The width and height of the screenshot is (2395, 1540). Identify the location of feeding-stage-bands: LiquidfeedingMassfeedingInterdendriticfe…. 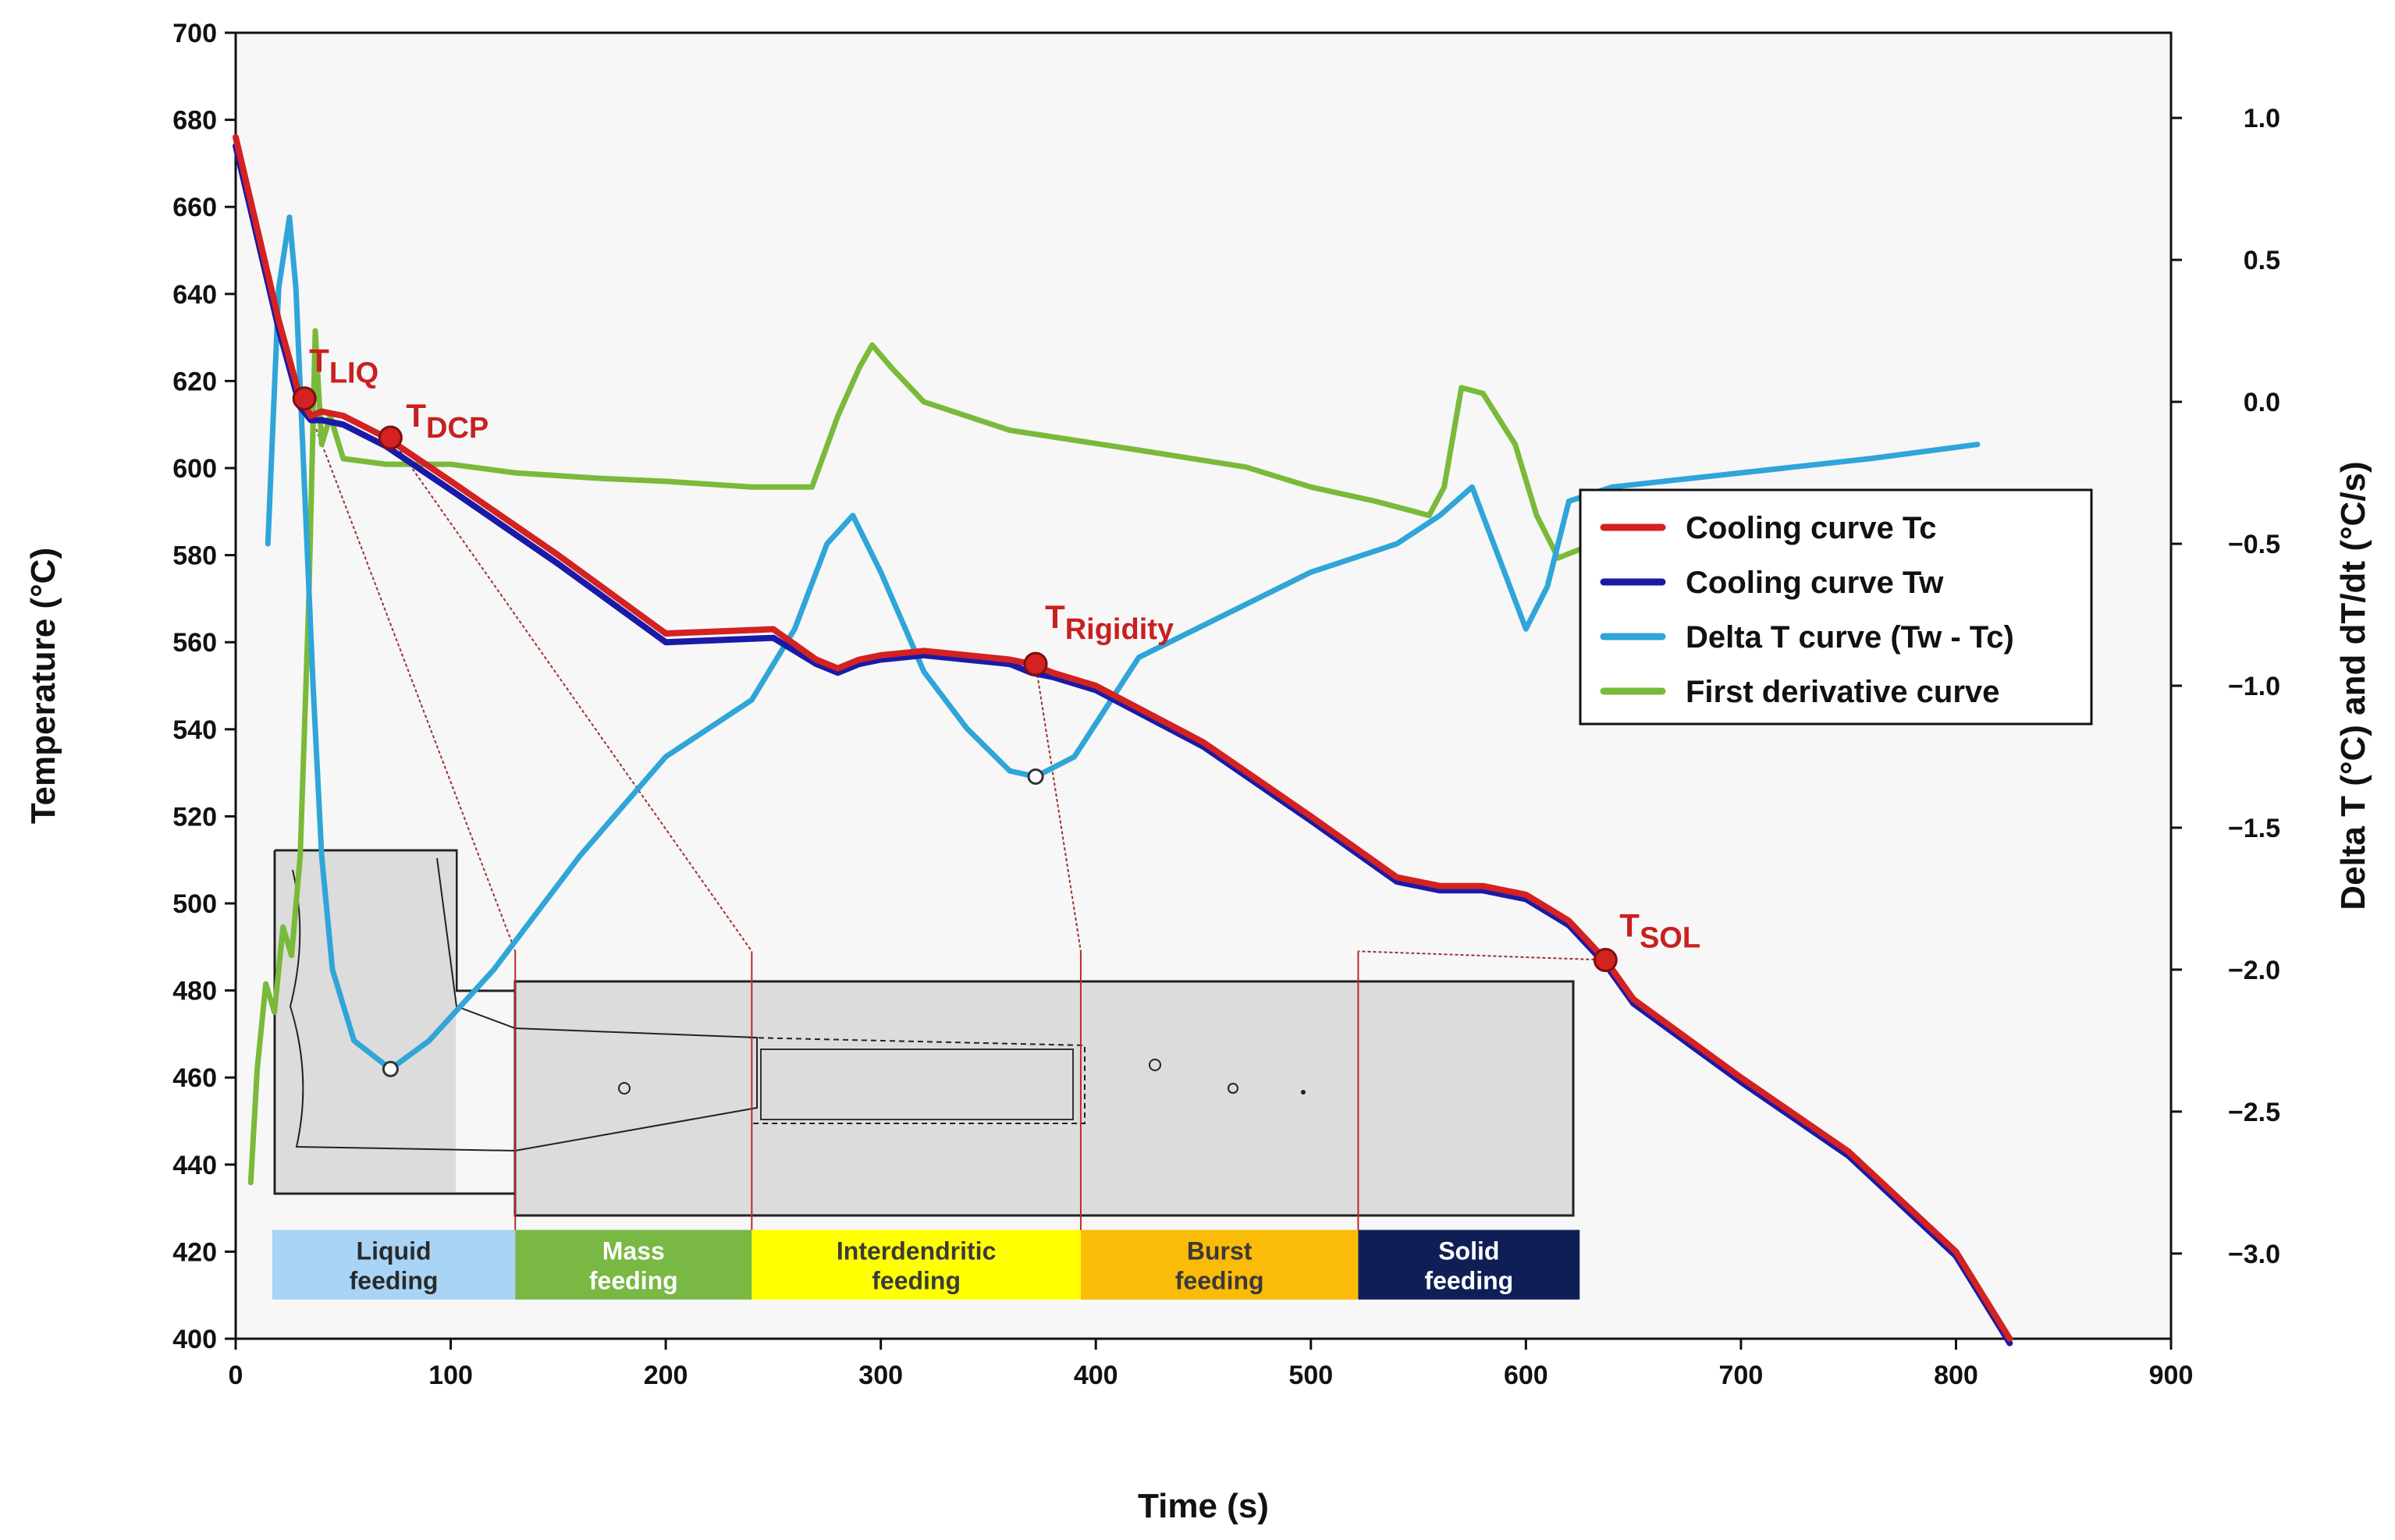
(926, 1265).